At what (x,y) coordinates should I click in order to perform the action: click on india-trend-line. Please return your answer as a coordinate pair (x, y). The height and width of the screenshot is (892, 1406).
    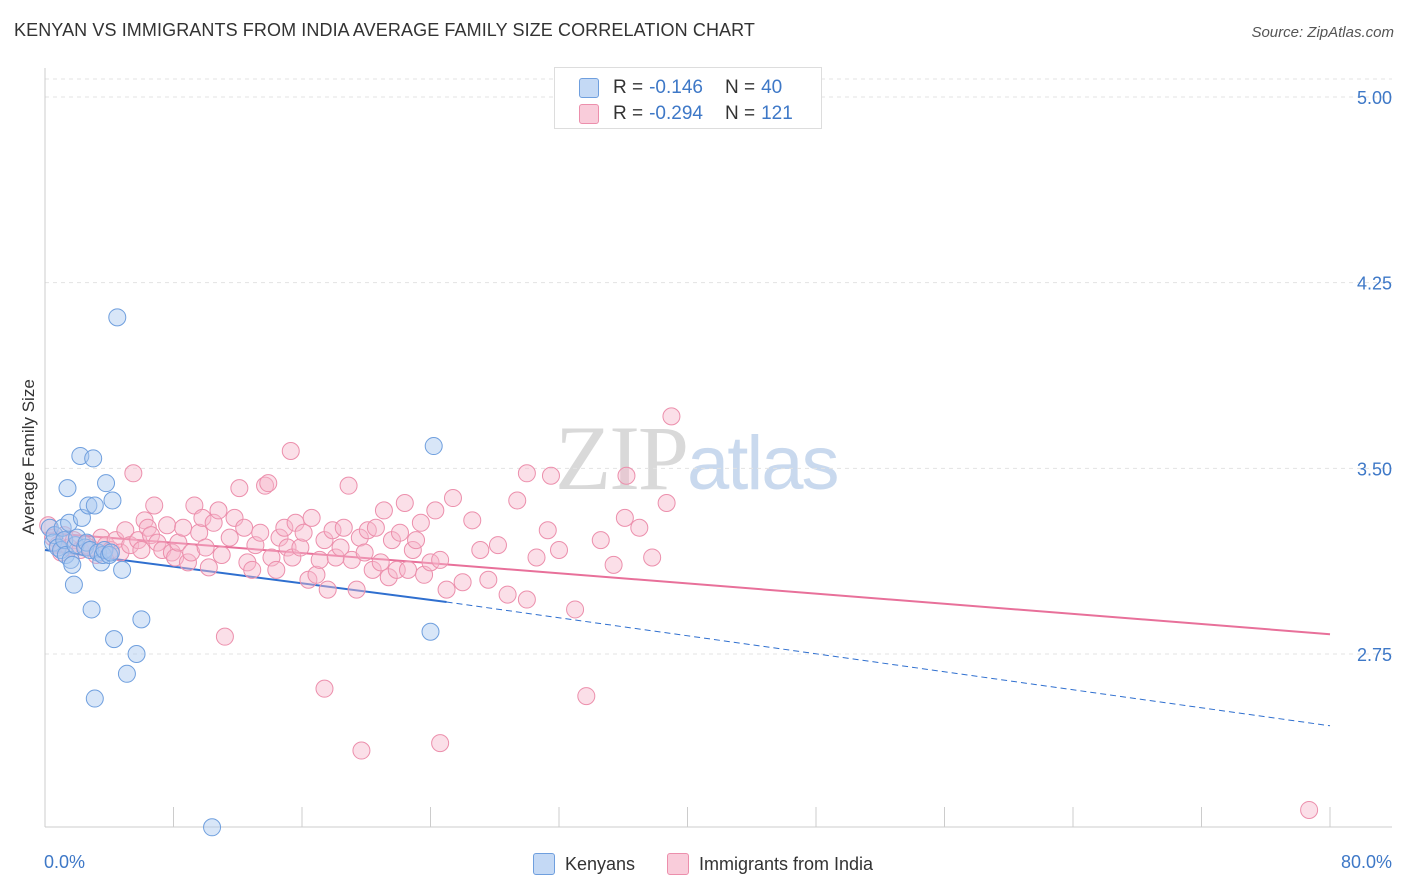
    Looking at the image, I should click on (687, 583).